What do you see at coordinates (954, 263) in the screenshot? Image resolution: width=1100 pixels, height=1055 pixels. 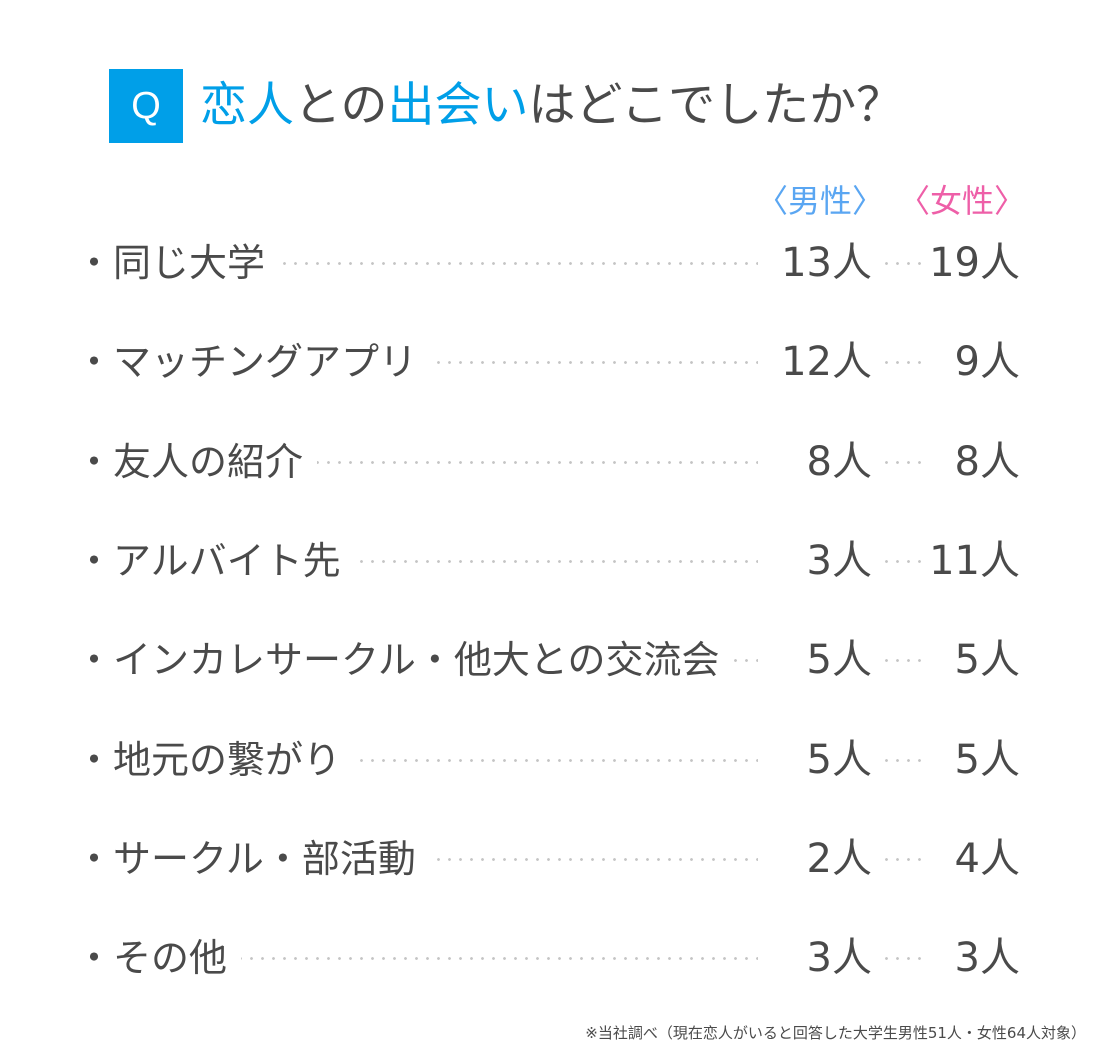 I see `value-number: 19` at bounding box center [954, 263].